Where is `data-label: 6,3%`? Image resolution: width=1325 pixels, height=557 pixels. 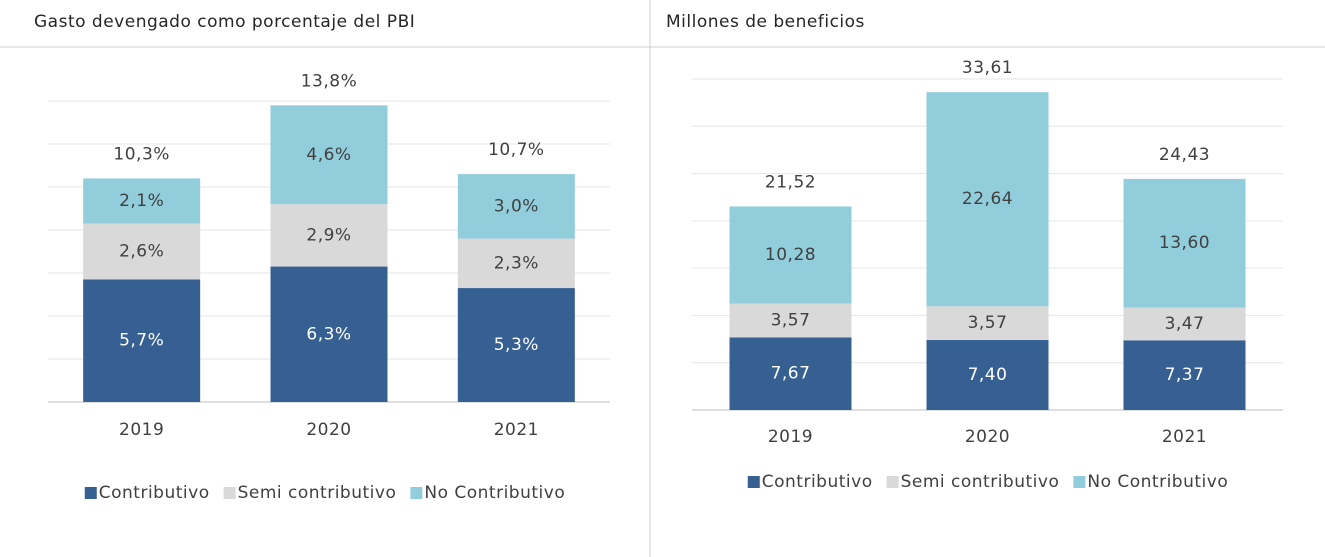
data-label: 6,3% is located at coordinates (328, 334).